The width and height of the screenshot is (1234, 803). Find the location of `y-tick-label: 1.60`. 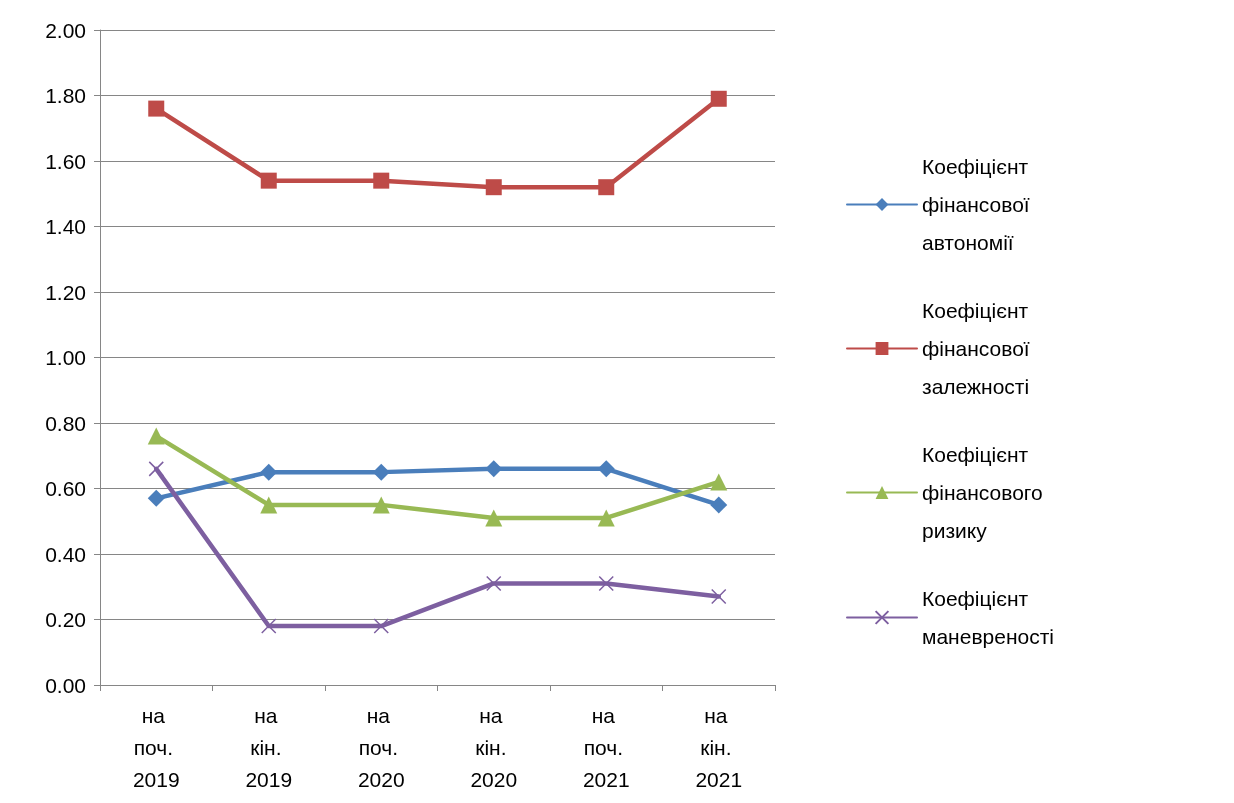

y-tick-label: 1.60 is located at coordinates (65, 161).